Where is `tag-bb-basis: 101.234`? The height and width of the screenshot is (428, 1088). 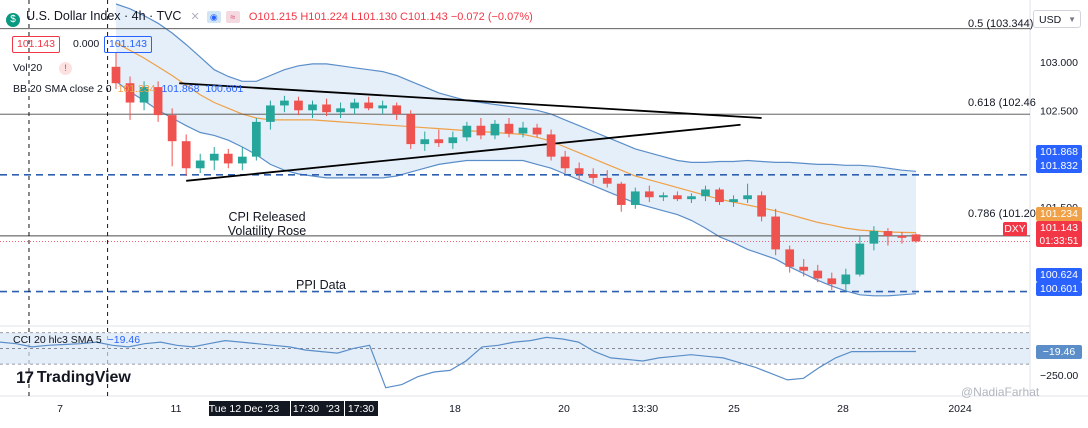 tag-bb-basis: 101.234 is located at coordinates (1059, 214).